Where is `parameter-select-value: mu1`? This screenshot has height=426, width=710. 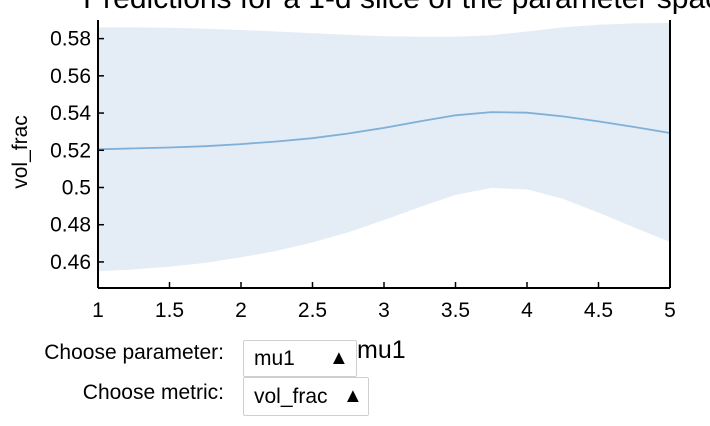 parameter-select-value: mu1 is located at coordinates (274, 358).